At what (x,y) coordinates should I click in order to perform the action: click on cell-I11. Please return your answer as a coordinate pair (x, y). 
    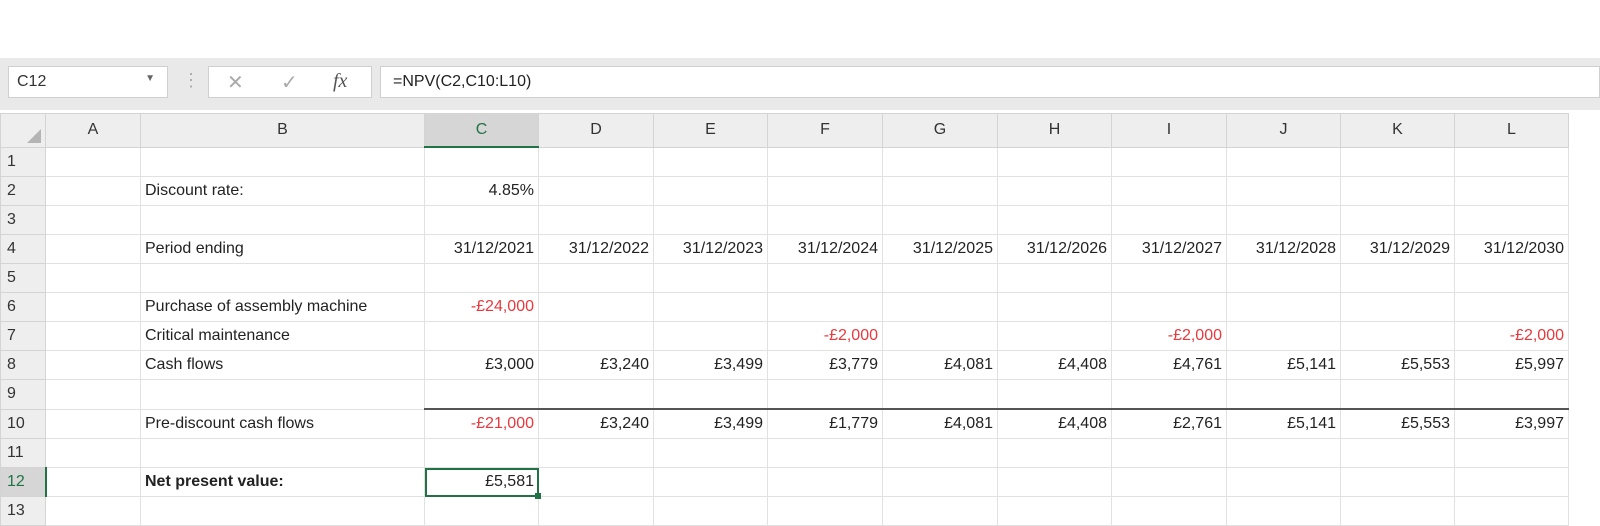
    Looking at the image, I should click on (1169, 453).